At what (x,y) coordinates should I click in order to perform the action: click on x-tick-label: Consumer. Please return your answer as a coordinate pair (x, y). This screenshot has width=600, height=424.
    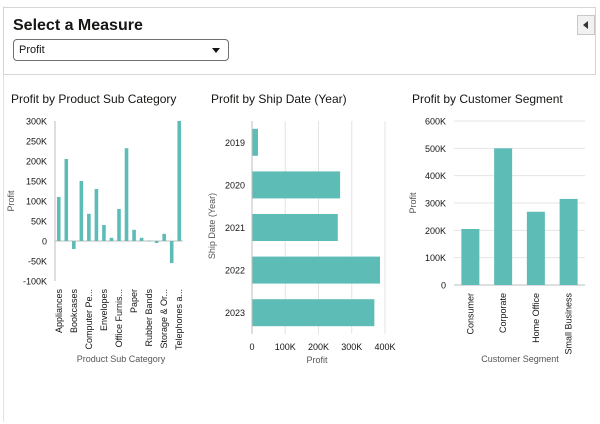
    Looking at the image, I should click on (470, 314).